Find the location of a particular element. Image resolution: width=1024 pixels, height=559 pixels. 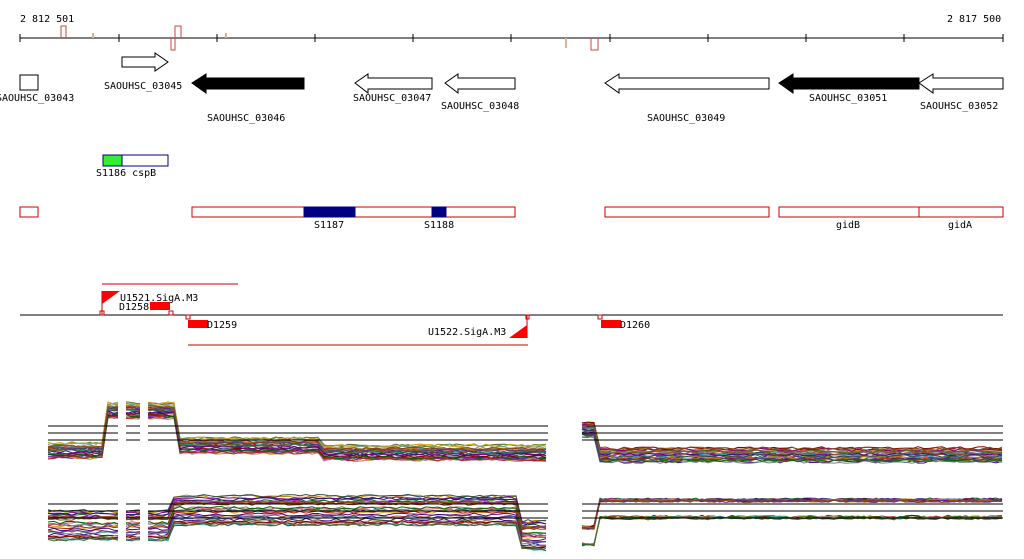

gene-label: SAOUHSC_03048 is located at coordinates (480, 106).